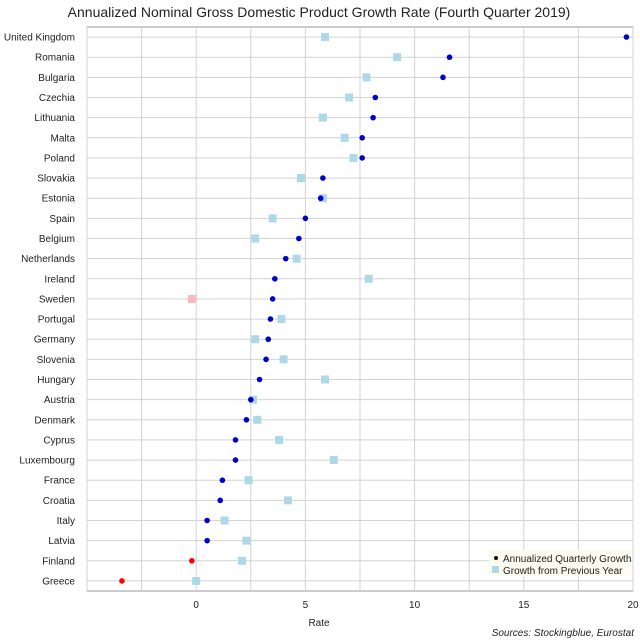 The image size is (640, 640). I want to click on y-tick-label: Belgium, so click(57, 239).